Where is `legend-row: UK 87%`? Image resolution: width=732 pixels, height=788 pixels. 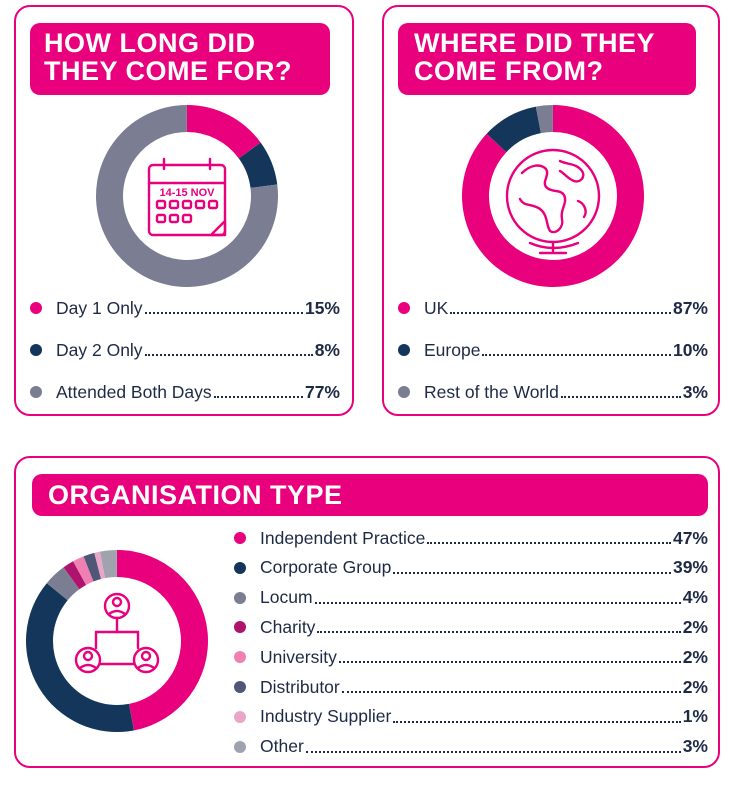
legend-row: UK 87% is located at coordinates (553, 308).